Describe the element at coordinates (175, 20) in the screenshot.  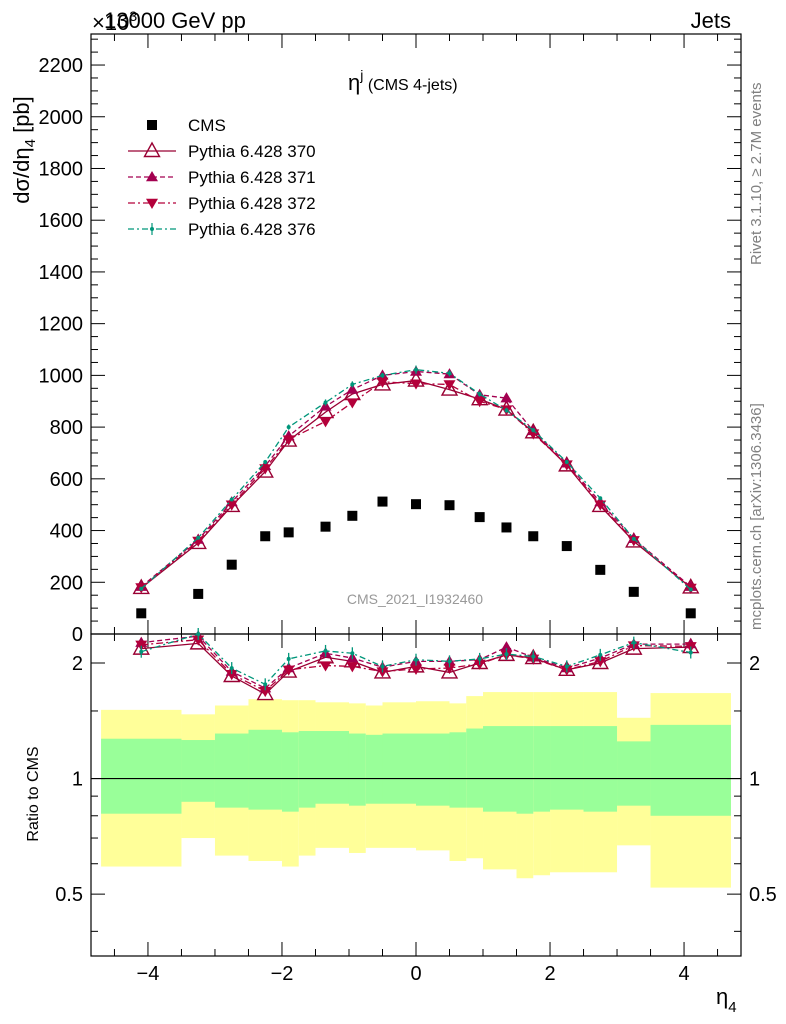
I see `process-label: 13000 GeV pp` at that location.